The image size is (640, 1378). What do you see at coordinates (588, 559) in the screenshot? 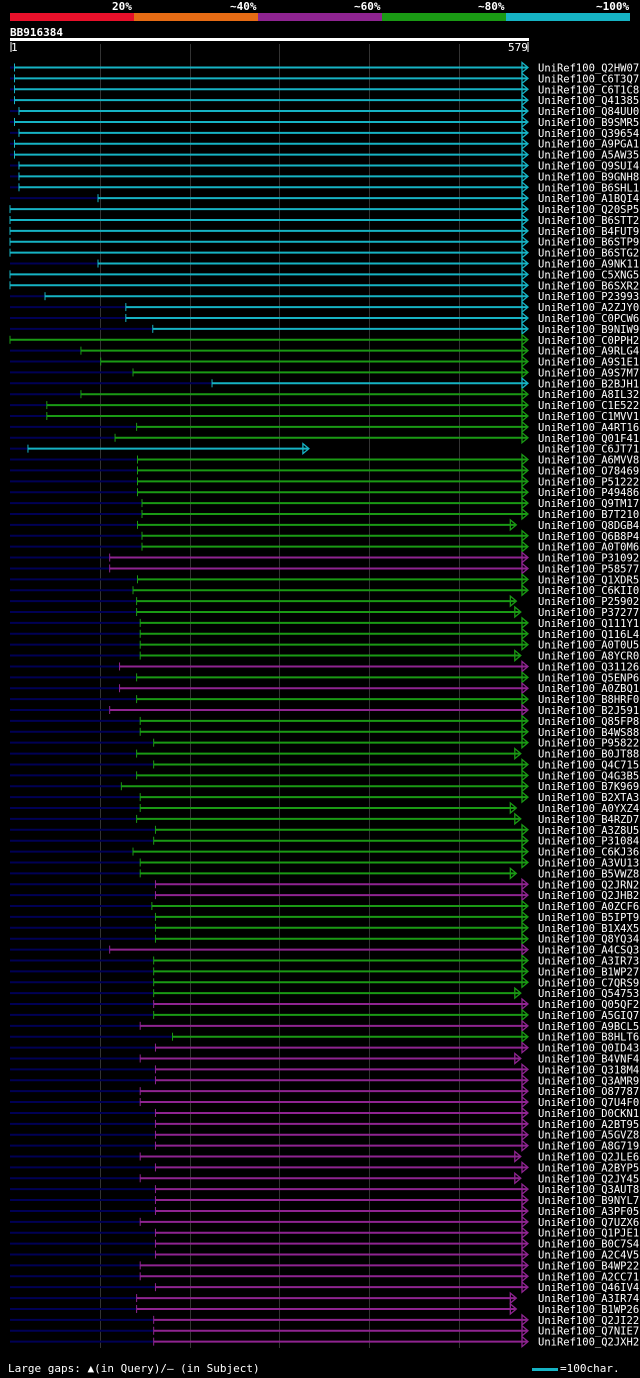
I see `hit-label: UniRef100_P31092` at bounding box center [588, 559].